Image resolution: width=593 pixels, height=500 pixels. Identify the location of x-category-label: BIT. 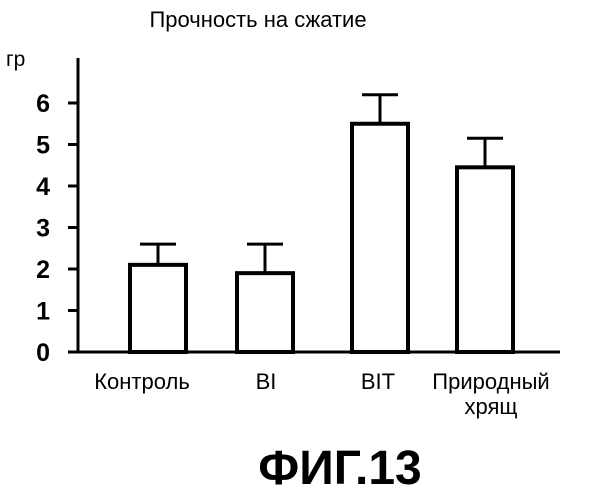
(378, 381).